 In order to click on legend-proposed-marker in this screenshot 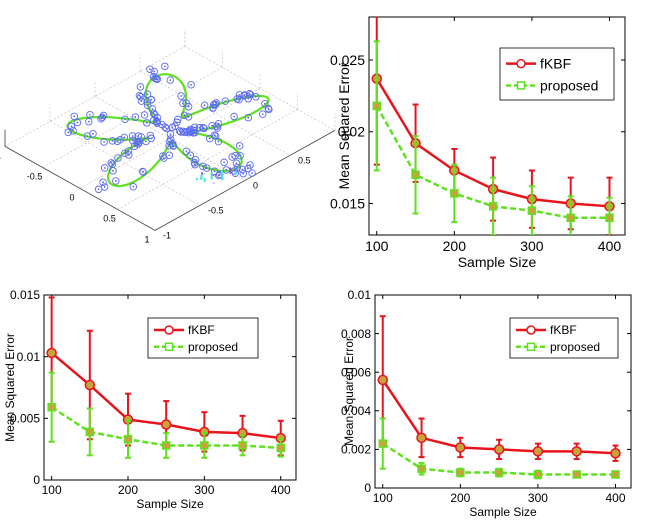, I will do `click(531, 347)`.